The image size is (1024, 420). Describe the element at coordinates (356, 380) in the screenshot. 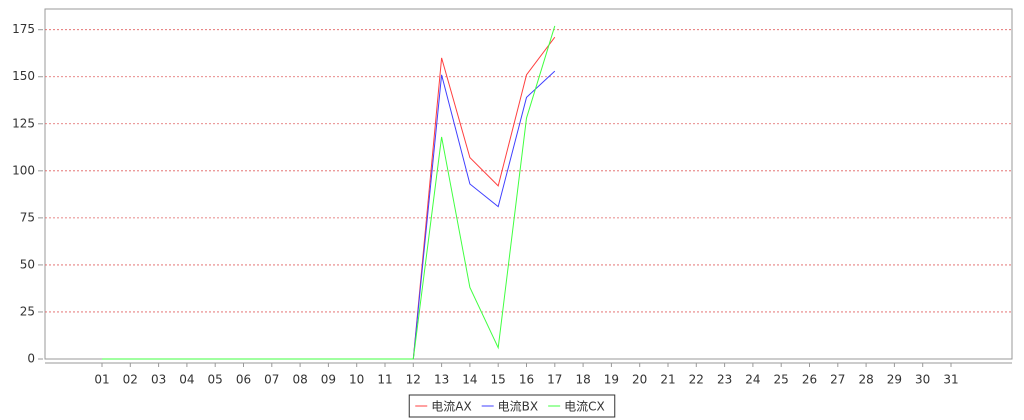

I see `x-tick-label: 10` at that location.